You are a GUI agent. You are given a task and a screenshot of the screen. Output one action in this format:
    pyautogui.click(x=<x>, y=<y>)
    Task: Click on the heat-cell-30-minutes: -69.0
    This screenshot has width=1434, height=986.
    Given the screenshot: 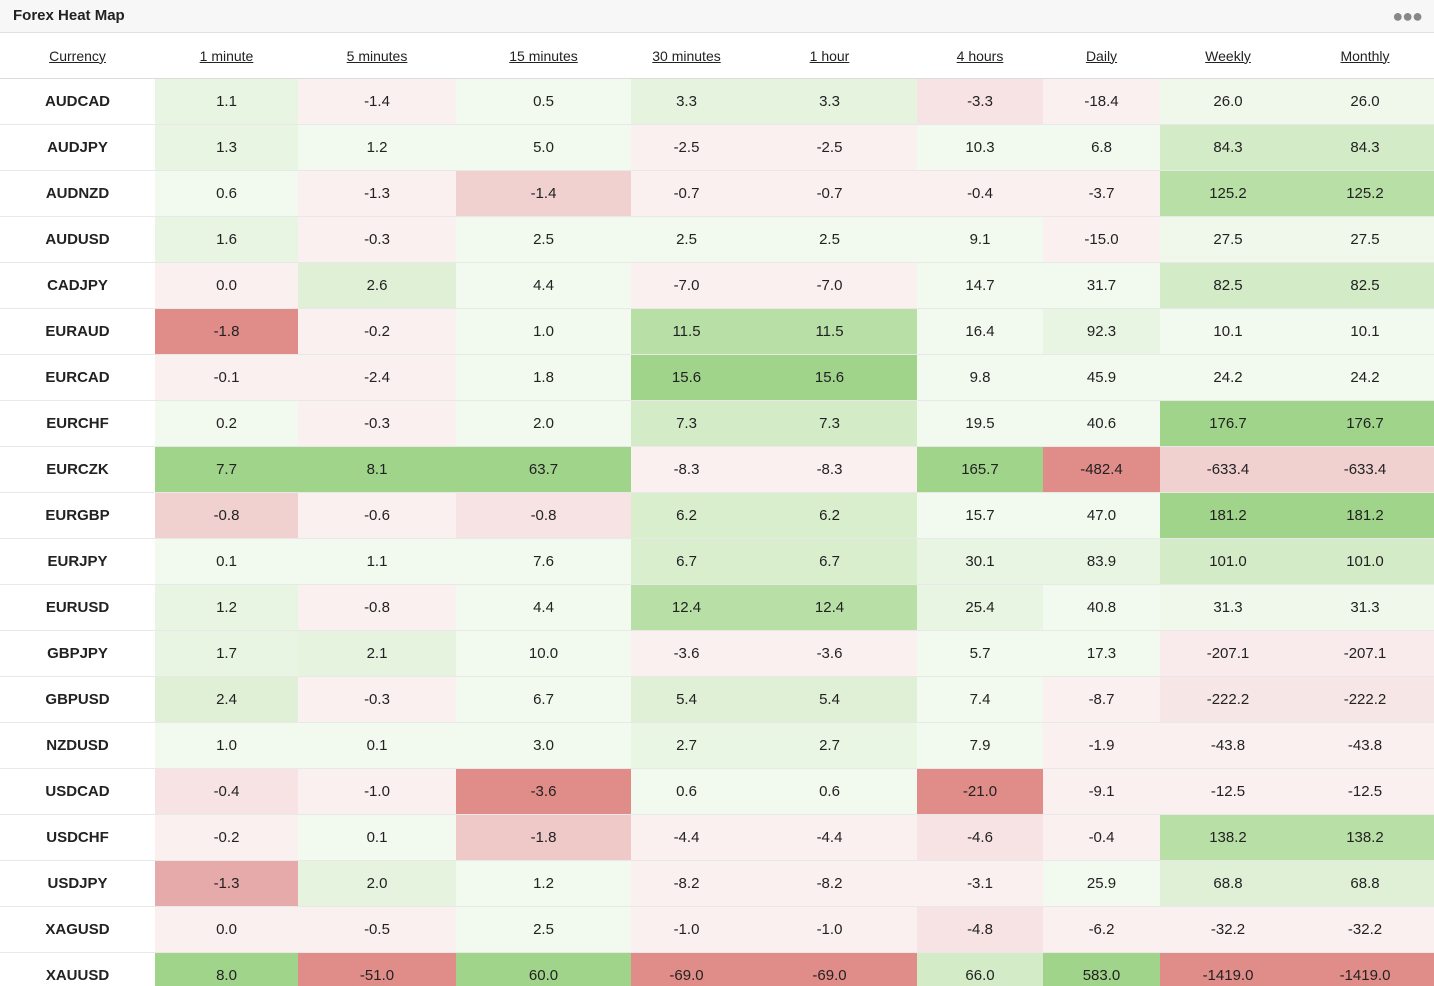 What is the action you would take?
    pyautogui.click(x=686, y=969)
    